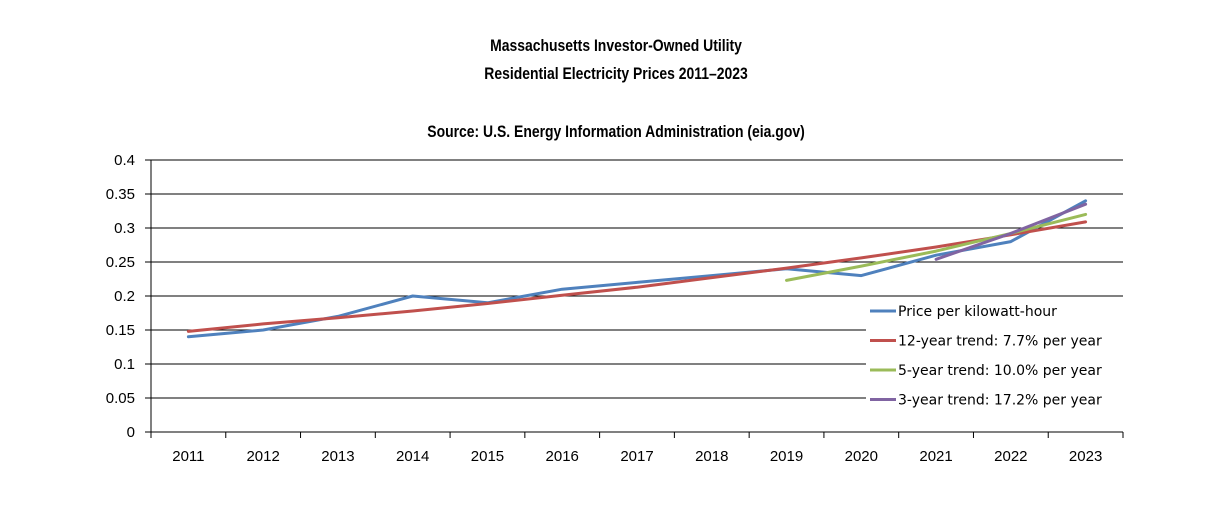 This screenshot has height=531, width=1232. I want to click on x-tick-label-2012: 2012, so click(262, 456).